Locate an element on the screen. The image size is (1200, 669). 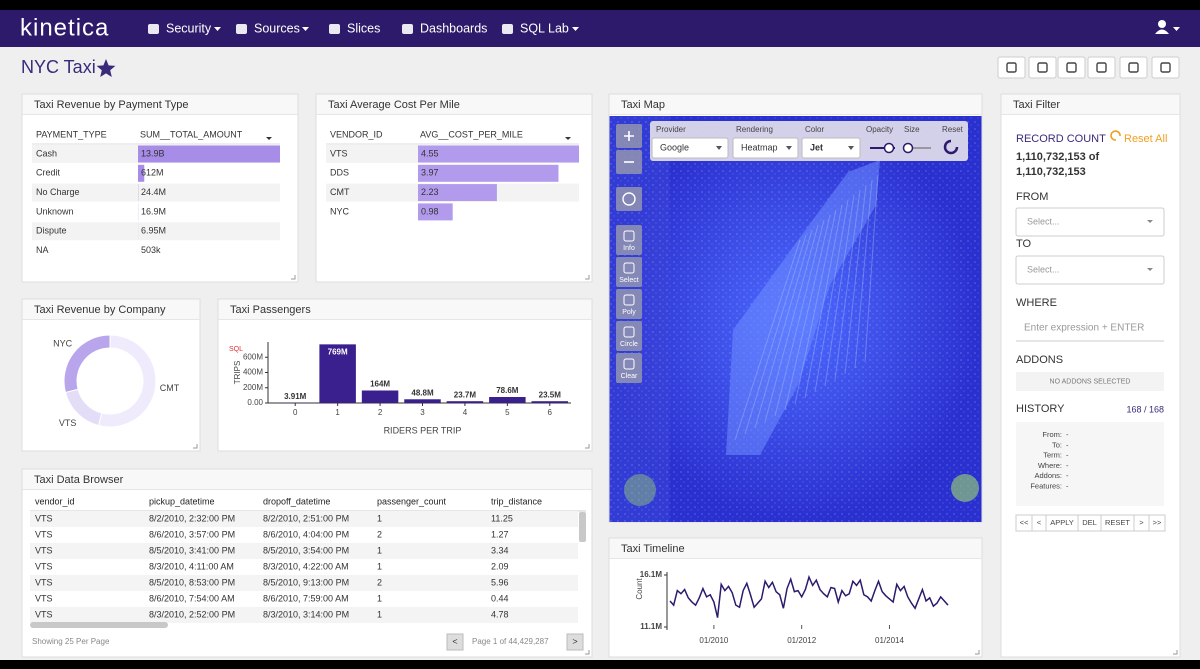
y-axis-title: Count is located at coordinates (639, 589).